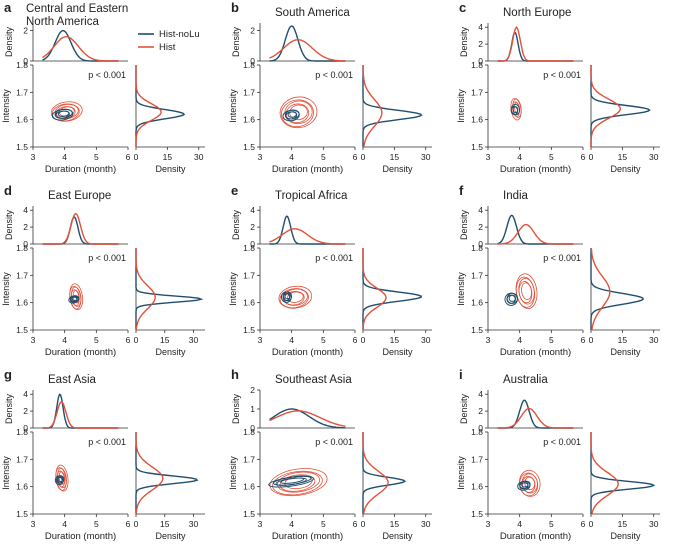  Describe the element at coordinates (252, 409) in the screenshot. I see `top-y-tick-label: 1` at that location.